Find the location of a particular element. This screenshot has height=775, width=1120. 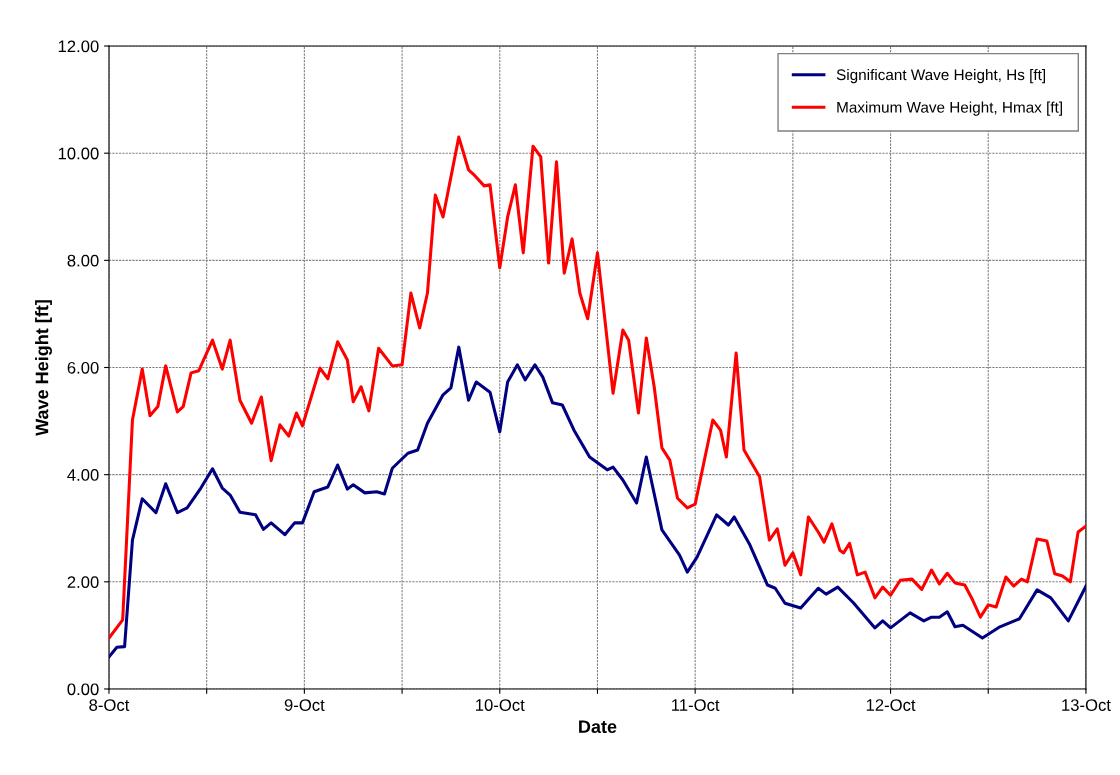

y-tick-label: 8.00 is located at coordinates (83, 260).